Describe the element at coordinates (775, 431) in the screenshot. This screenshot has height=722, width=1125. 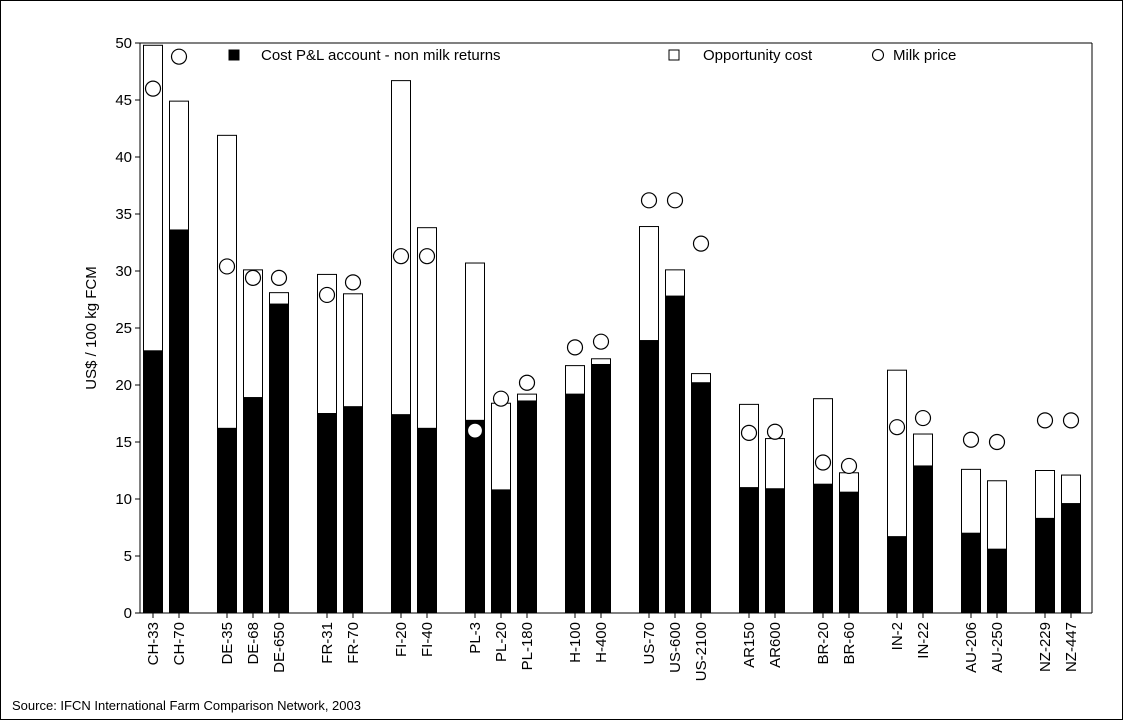
I see `milk-price-marker-ar600` at that location.